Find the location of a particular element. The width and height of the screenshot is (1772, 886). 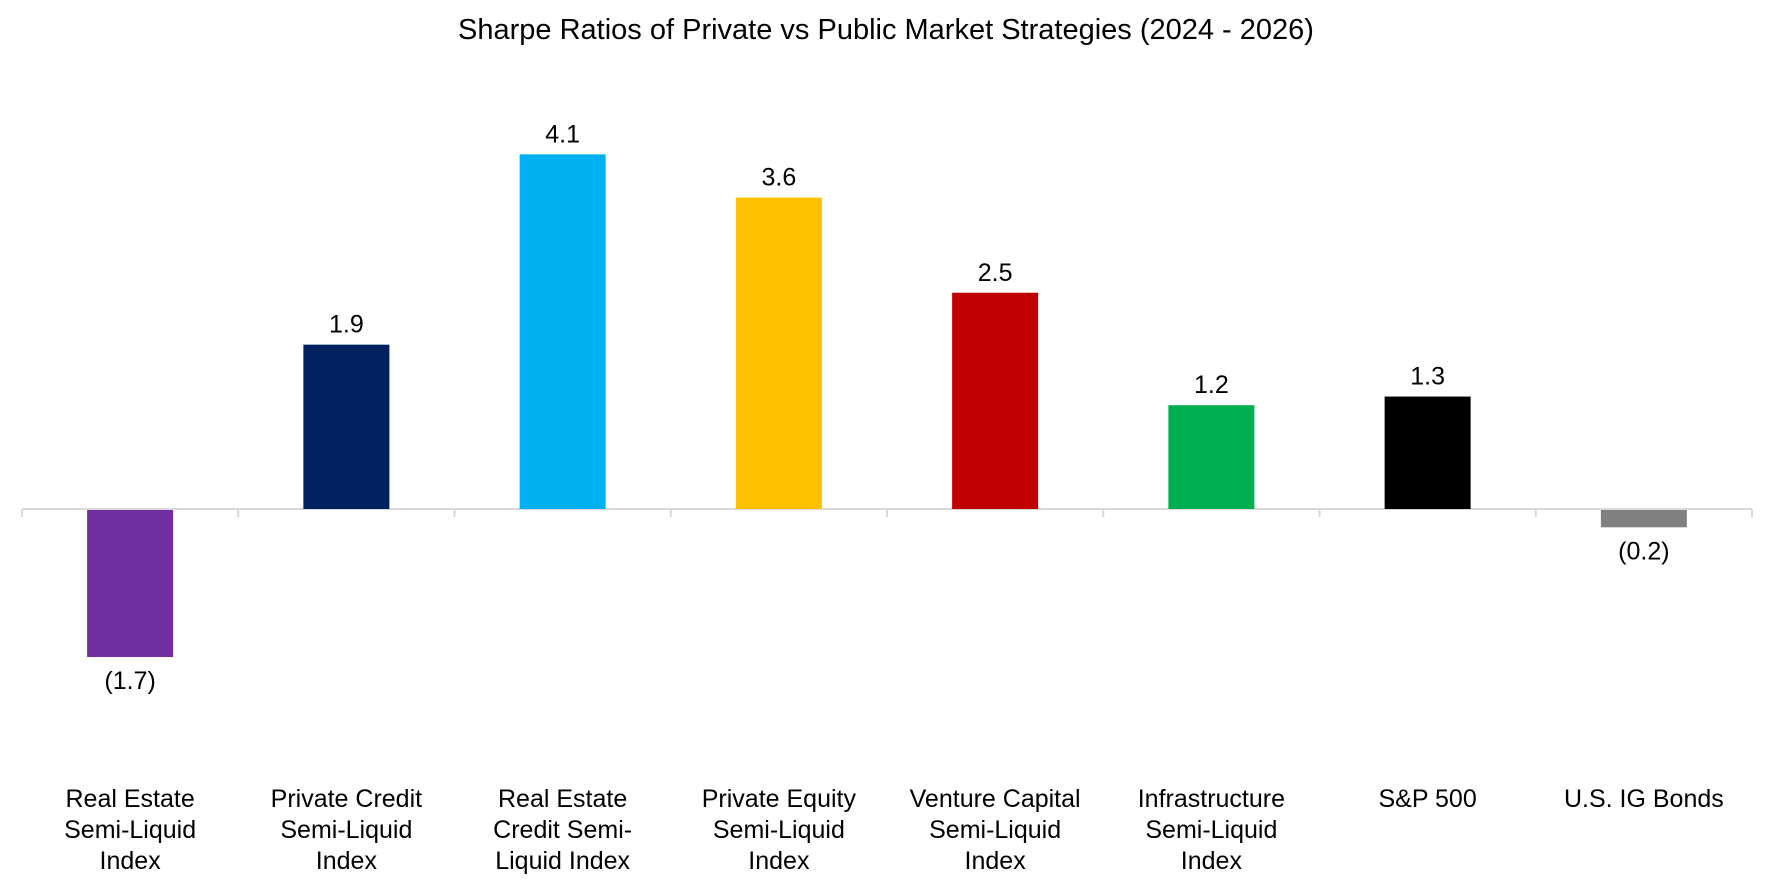

data-label-2: 4.1 is located at coordinates (562, 134).